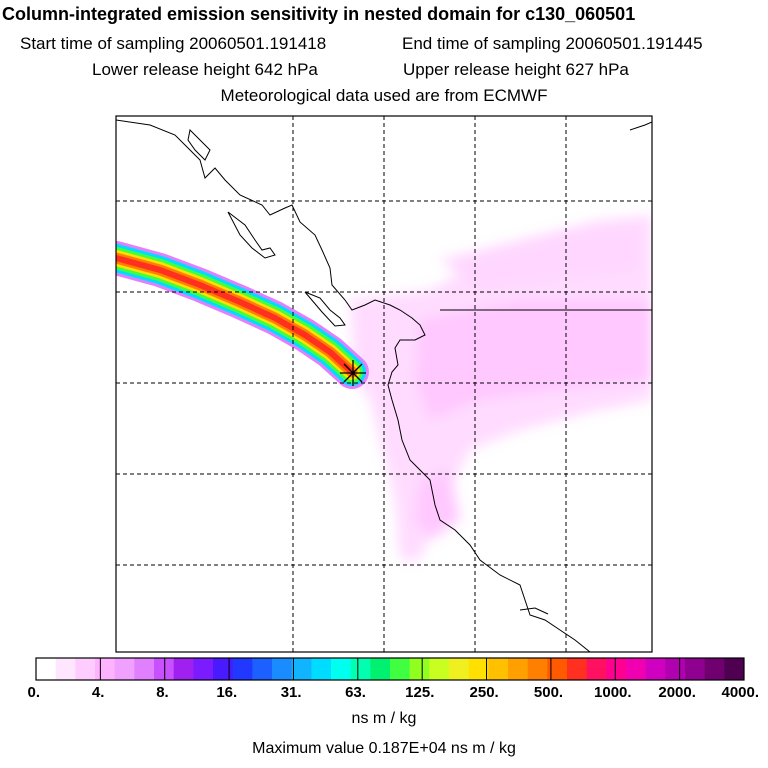 The image size is (768, 768). Describe the element at coordinates (384, 95) in the screenshot. I see `met-data-label: Meteorological data used are from ECMWF` at that location.